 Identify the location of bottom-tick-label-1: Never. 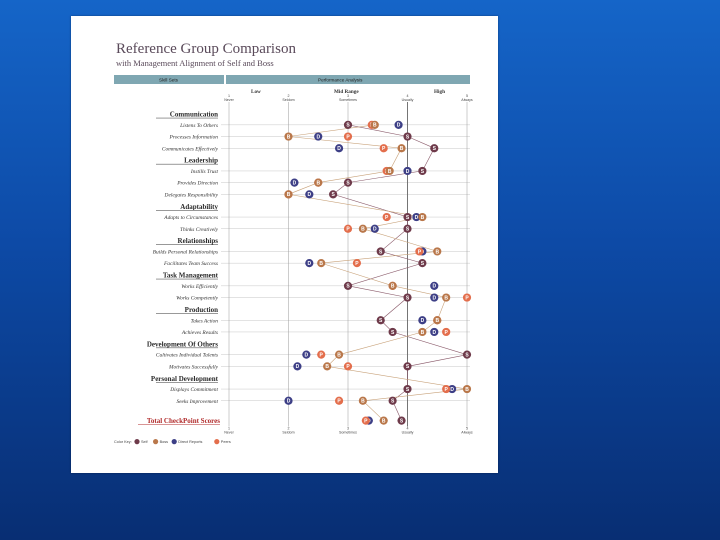
(229, 433).